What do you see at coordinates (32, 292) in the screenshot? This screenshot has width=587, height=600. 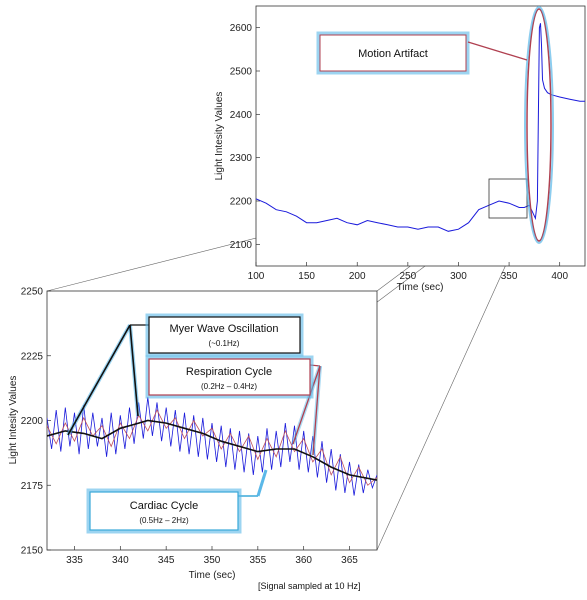 I see `bottom-y-tick-label: 2250` at bounding box center [32, 292].